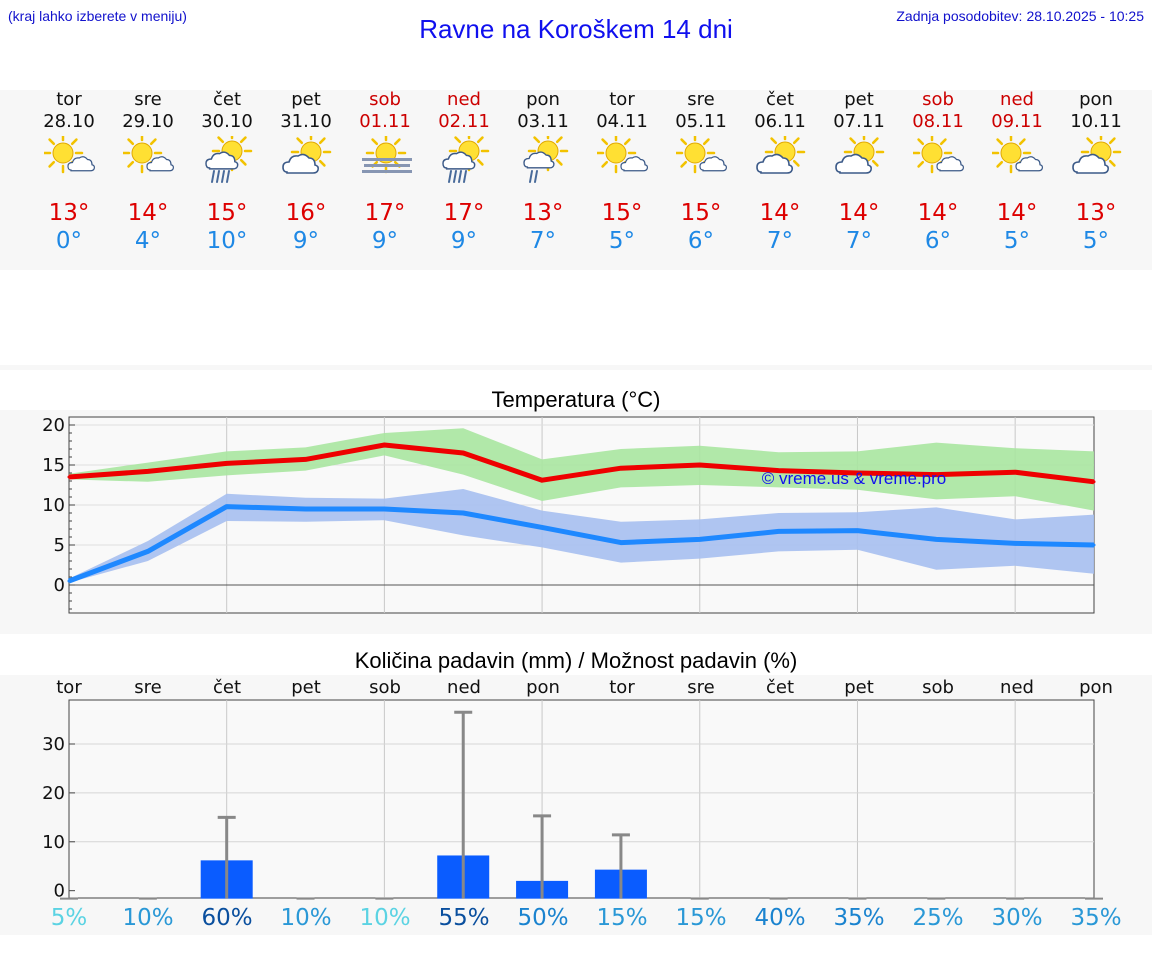 Image resolution: width=1152 pixels, height=975 pixels. What do you see at coordinates (1017, 99) in the screenshot?
I see `day-name: ned` at bounding box center [1017, 99].